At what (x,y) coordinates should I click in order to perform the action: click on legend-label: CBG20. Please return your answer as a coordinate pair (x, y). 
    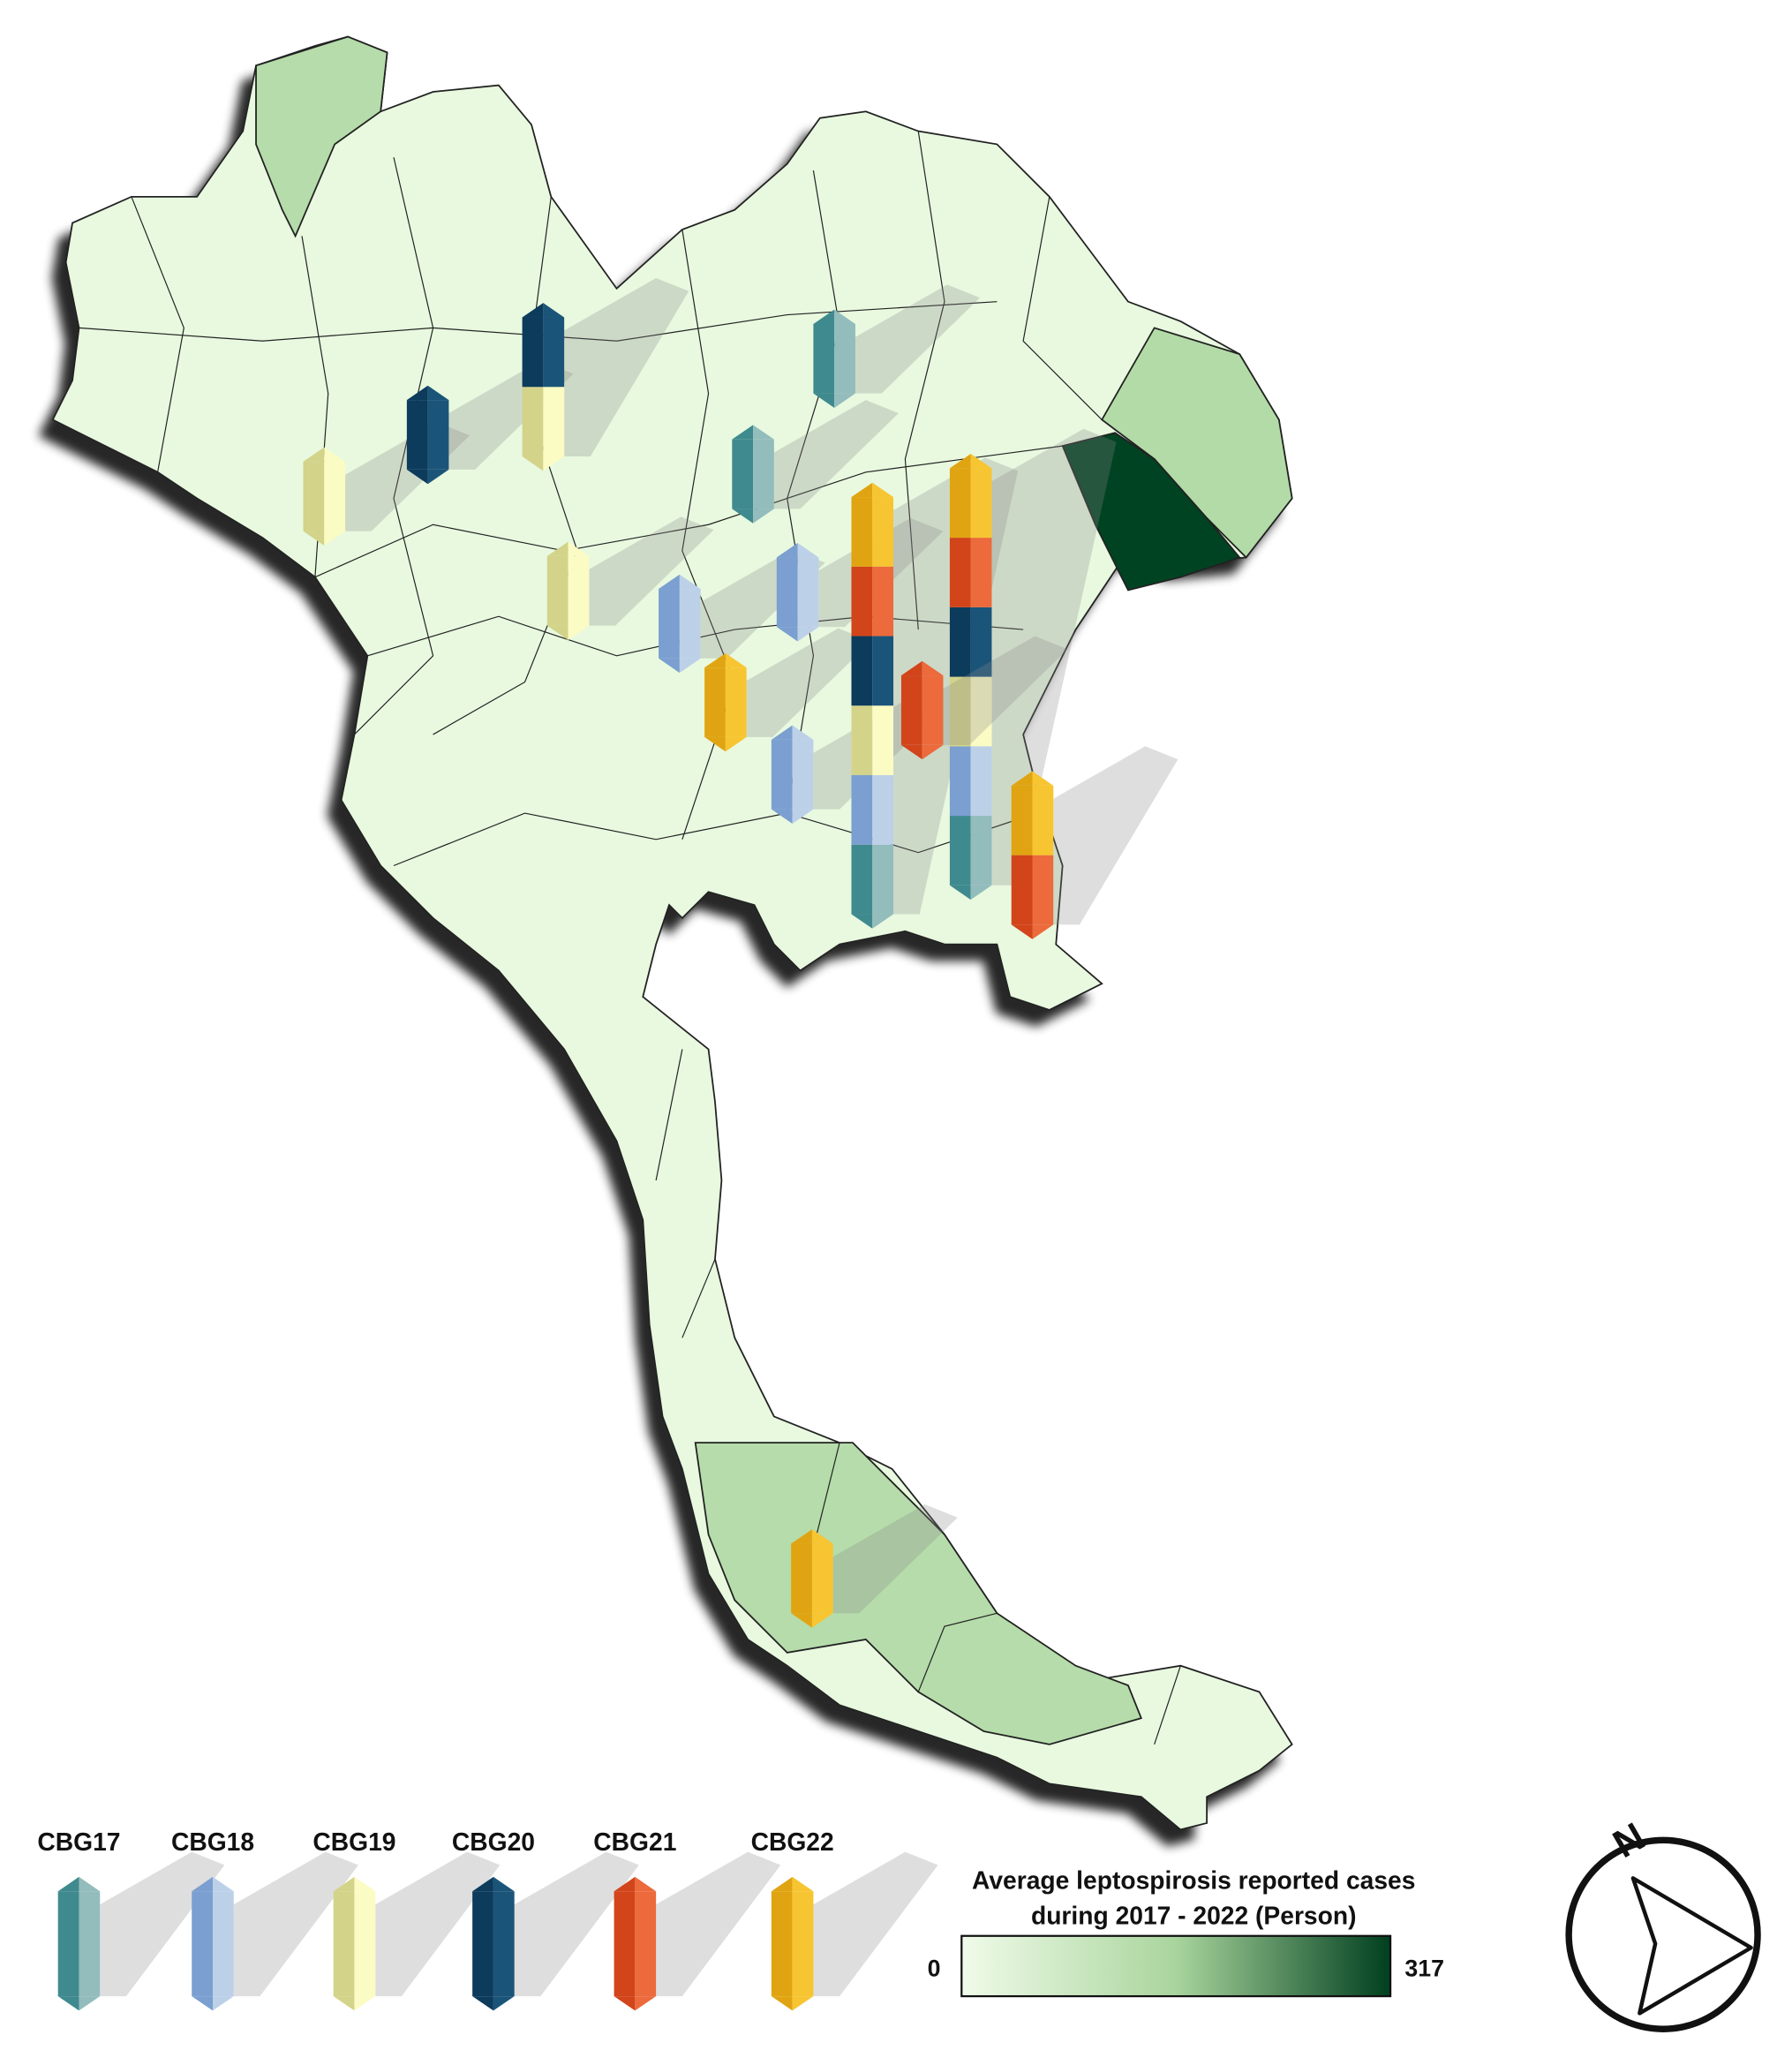
    Looking at the image, I should click on (493, 1842).